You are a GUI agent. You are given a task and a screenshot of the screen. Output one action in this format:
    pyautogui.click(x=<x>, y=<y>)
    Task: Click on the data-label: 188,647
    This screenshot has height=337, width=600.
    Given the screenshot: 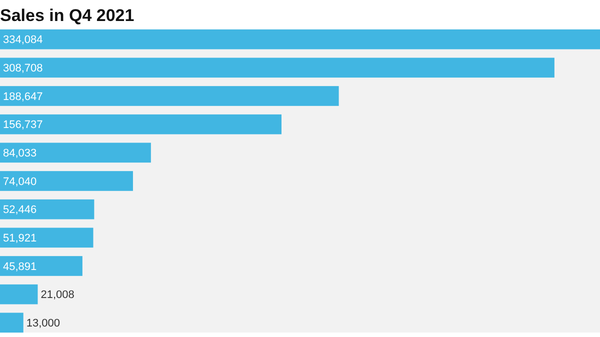 What is the action you would take?
    pyautogui.click(x=23, y=96)
    